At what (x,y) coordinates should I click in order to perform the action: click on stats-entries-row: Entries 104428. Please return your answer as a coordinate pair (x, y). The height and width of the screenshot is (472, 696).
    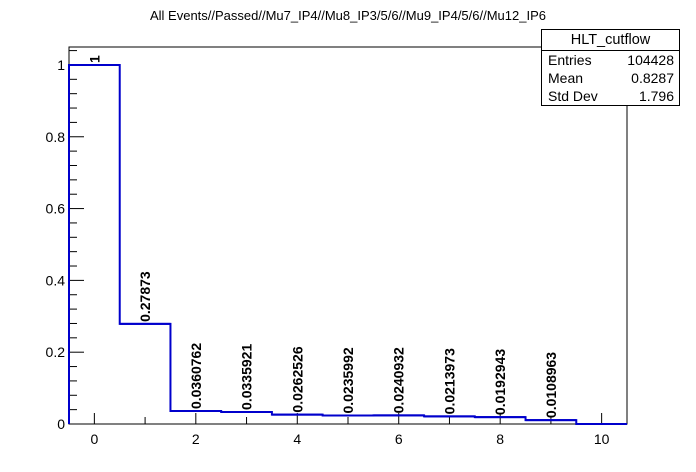
    Looking at the image, I should click on (610, 60).